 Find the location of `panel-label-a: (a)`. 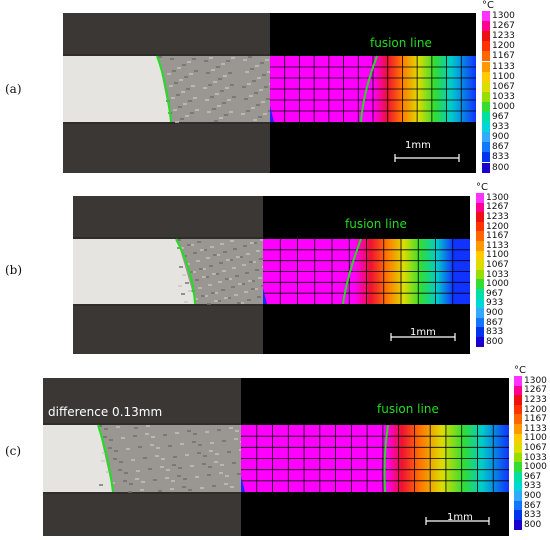

panel-label-a: (a) is located at coordinates (13, 89).